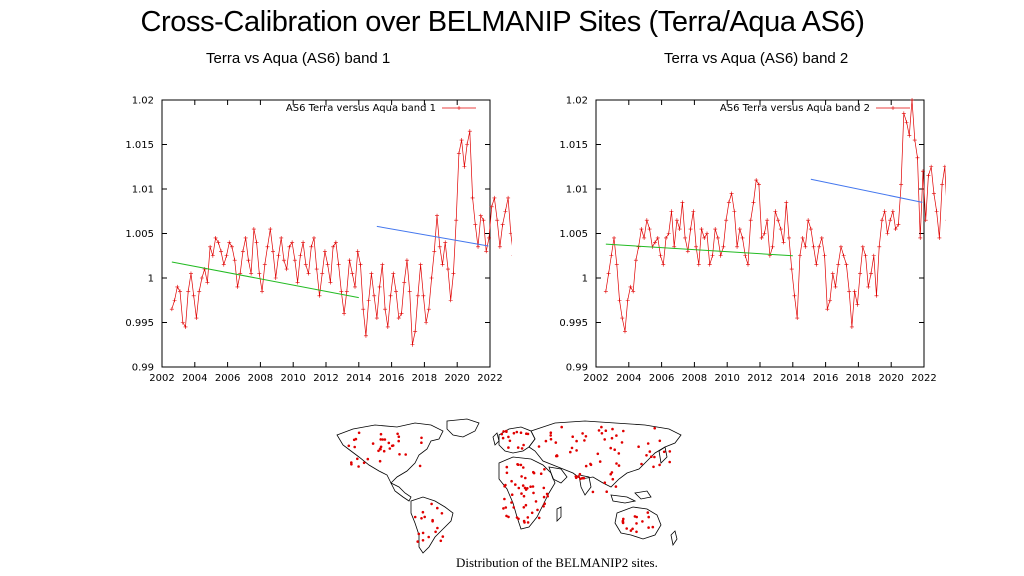 Image resolution: width=1024 pixels, height=576 pixels. What do you see at coordinates (227, 378) in the screenshot?
I see `x-tick-label: 2006` at bounding box center [227, 378].